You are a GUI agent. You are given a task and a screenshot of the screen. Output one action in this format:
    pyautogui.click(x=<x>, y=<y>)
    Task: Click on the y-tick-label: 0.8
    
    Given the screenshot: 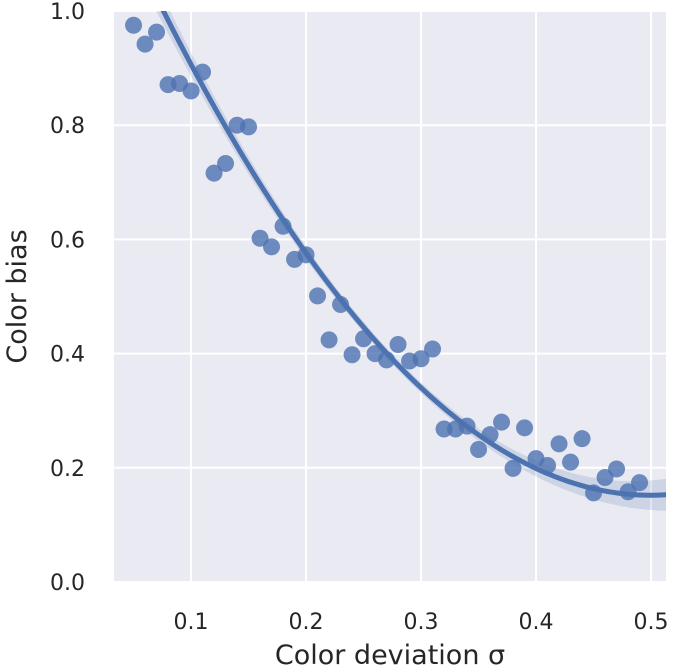 What is the action you would take?
    pyautogui.click(x=67, y=126)
    